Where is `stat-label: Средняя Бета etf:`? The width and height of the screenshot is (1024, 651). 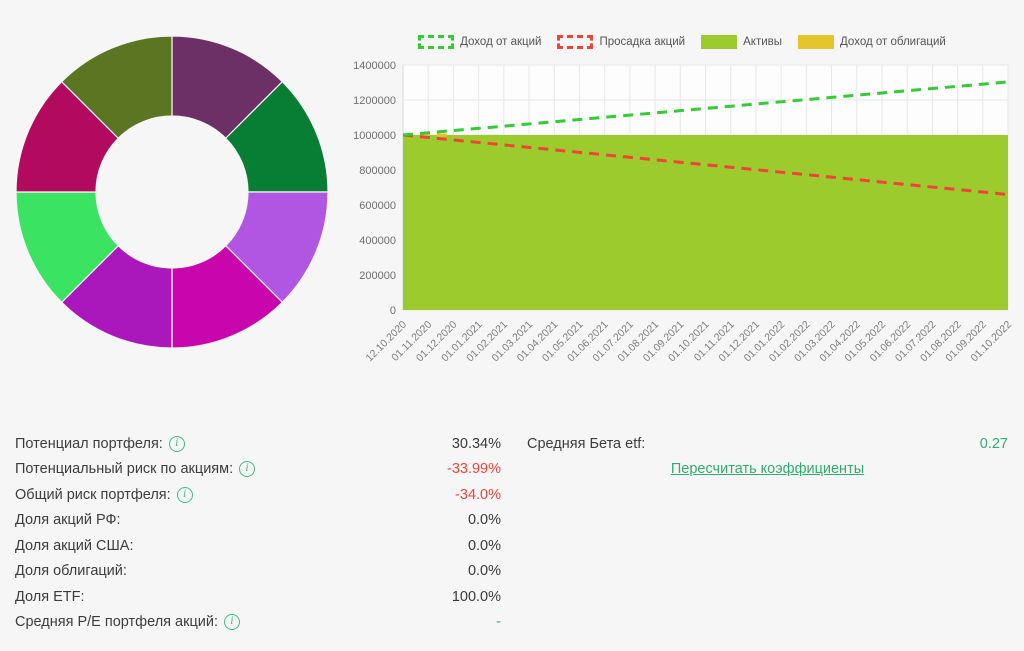
stat-label: Средняя Бета etf: is located at coordinates (586, 444).